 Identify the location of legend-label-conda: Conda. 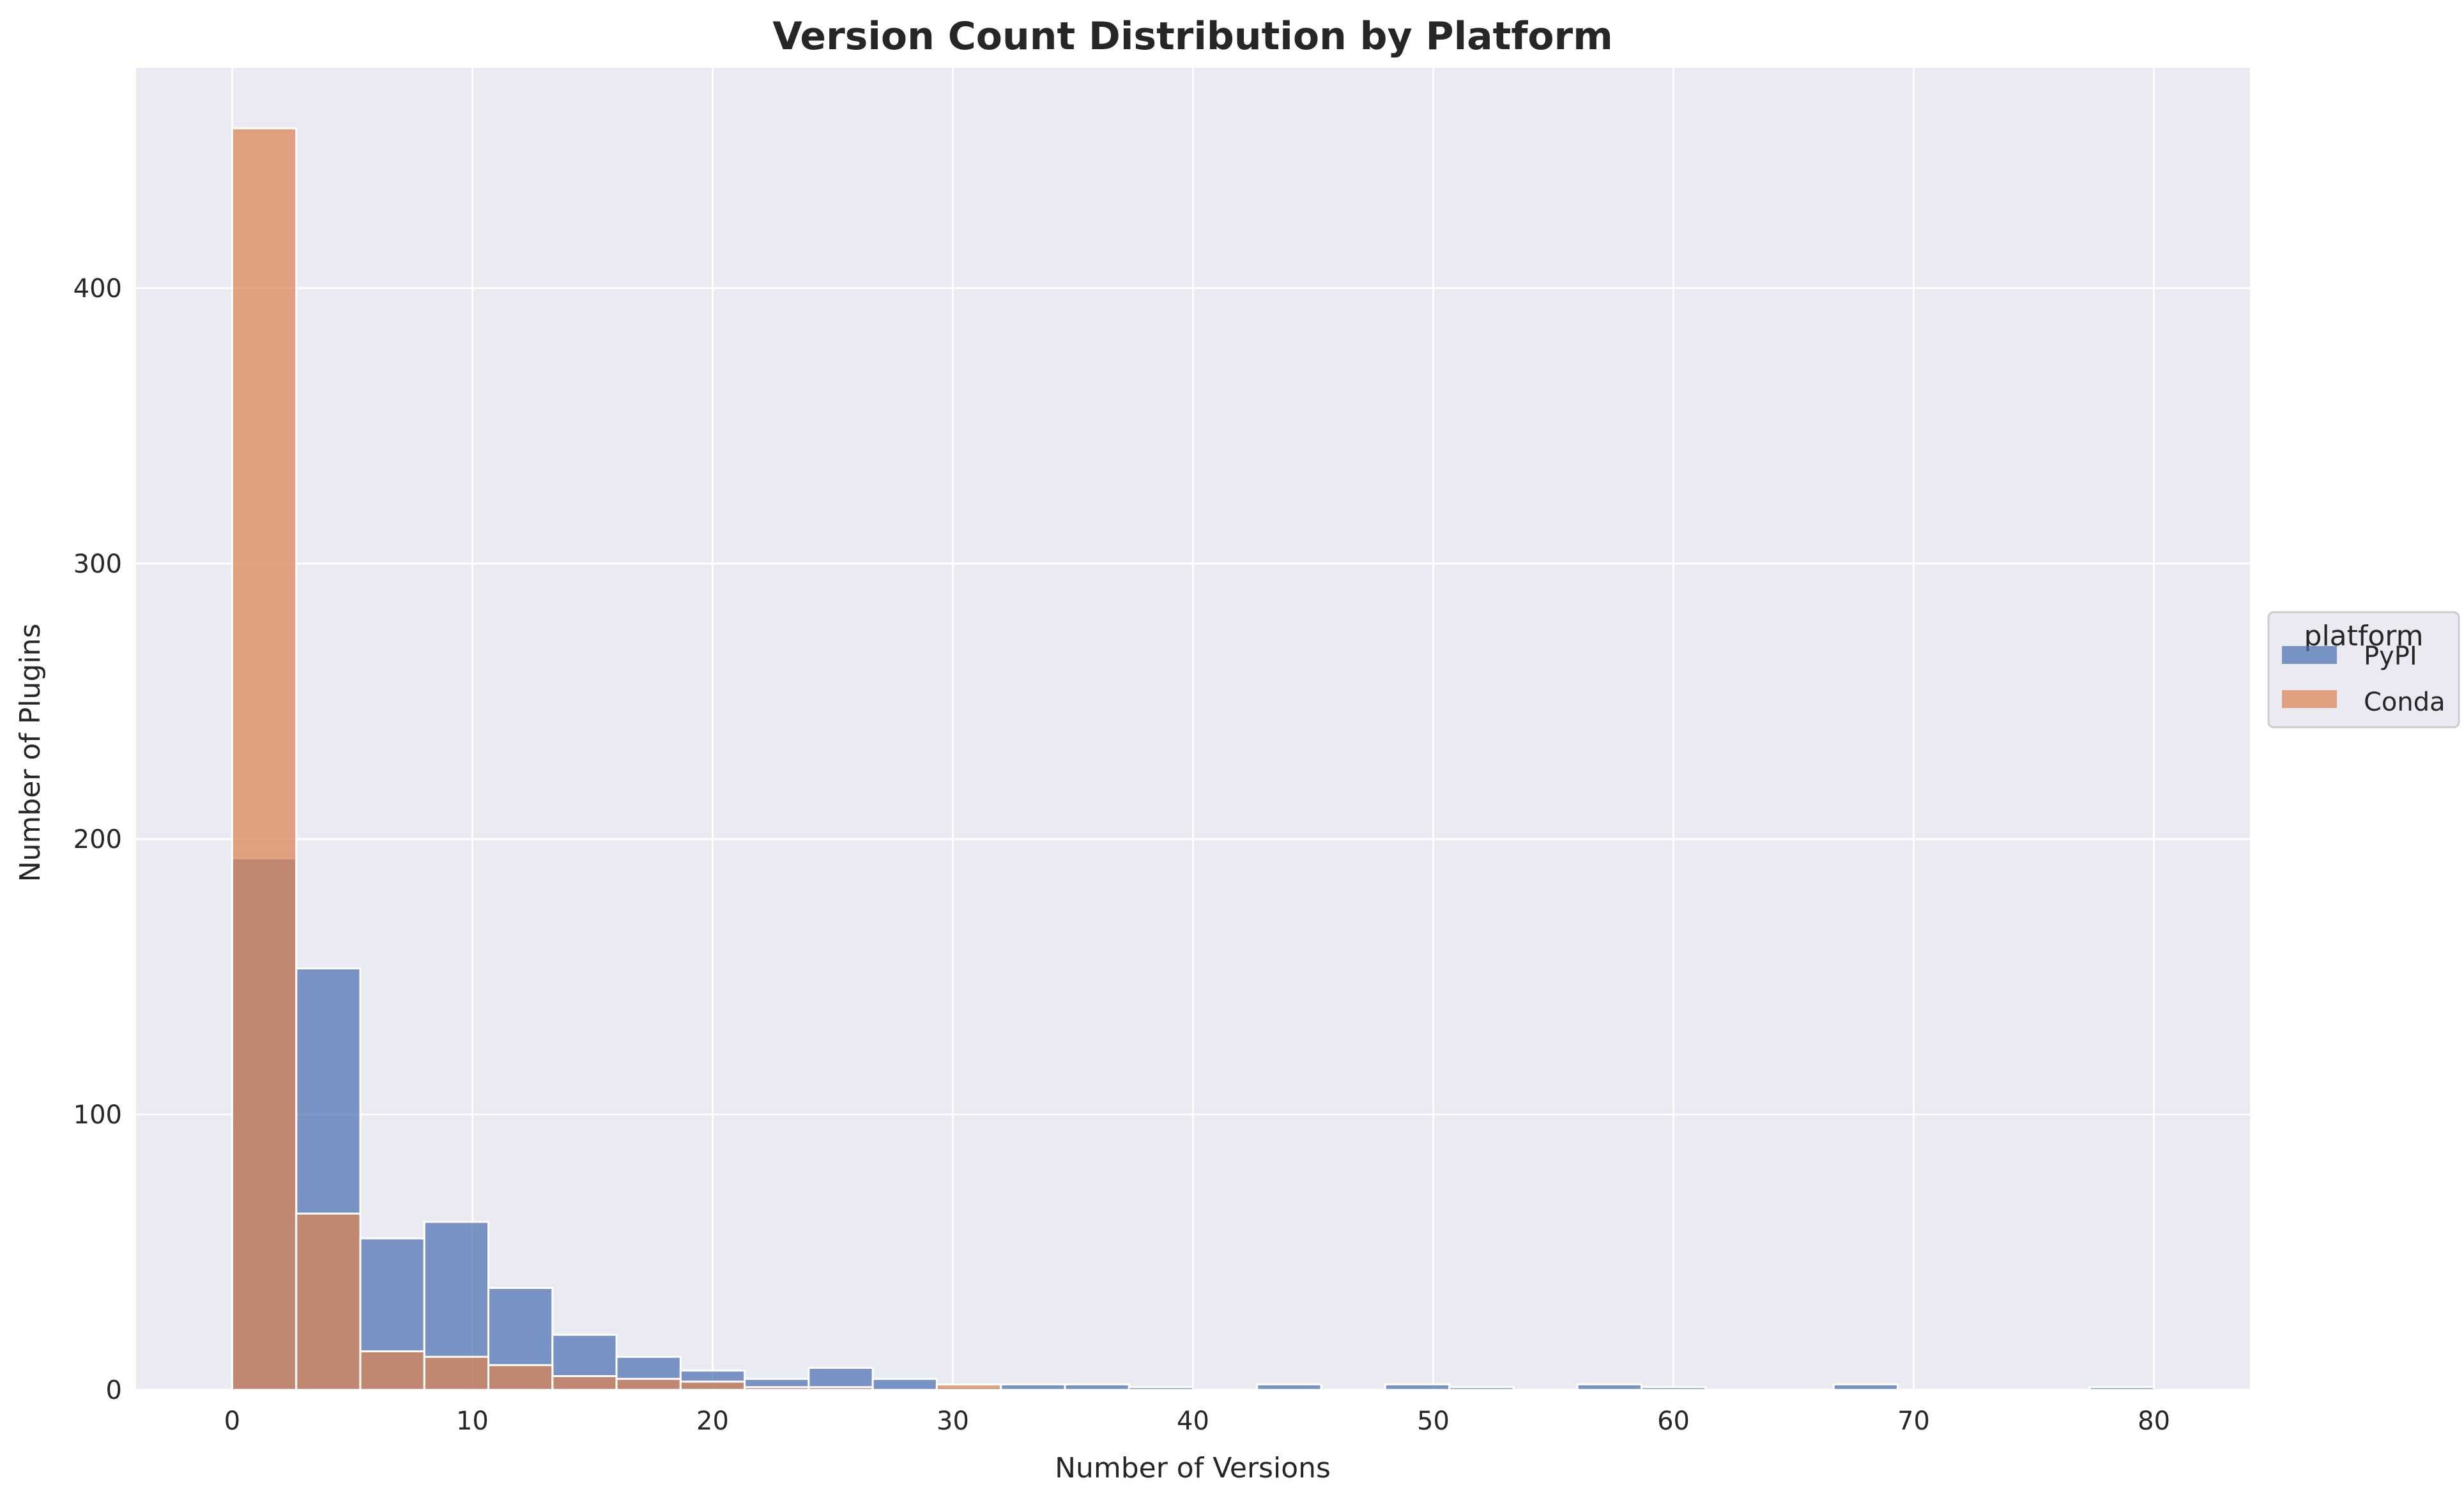
(2404, 703).